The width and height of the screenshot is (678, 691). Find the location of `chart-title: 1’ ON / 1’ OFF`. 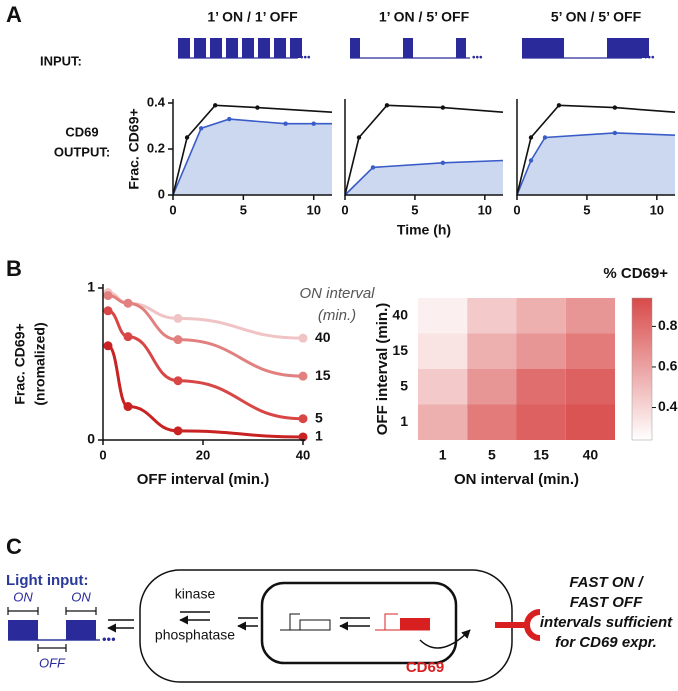

chart-title: 1’ ON / 1’ OFF is located at coordinates (252, 17).